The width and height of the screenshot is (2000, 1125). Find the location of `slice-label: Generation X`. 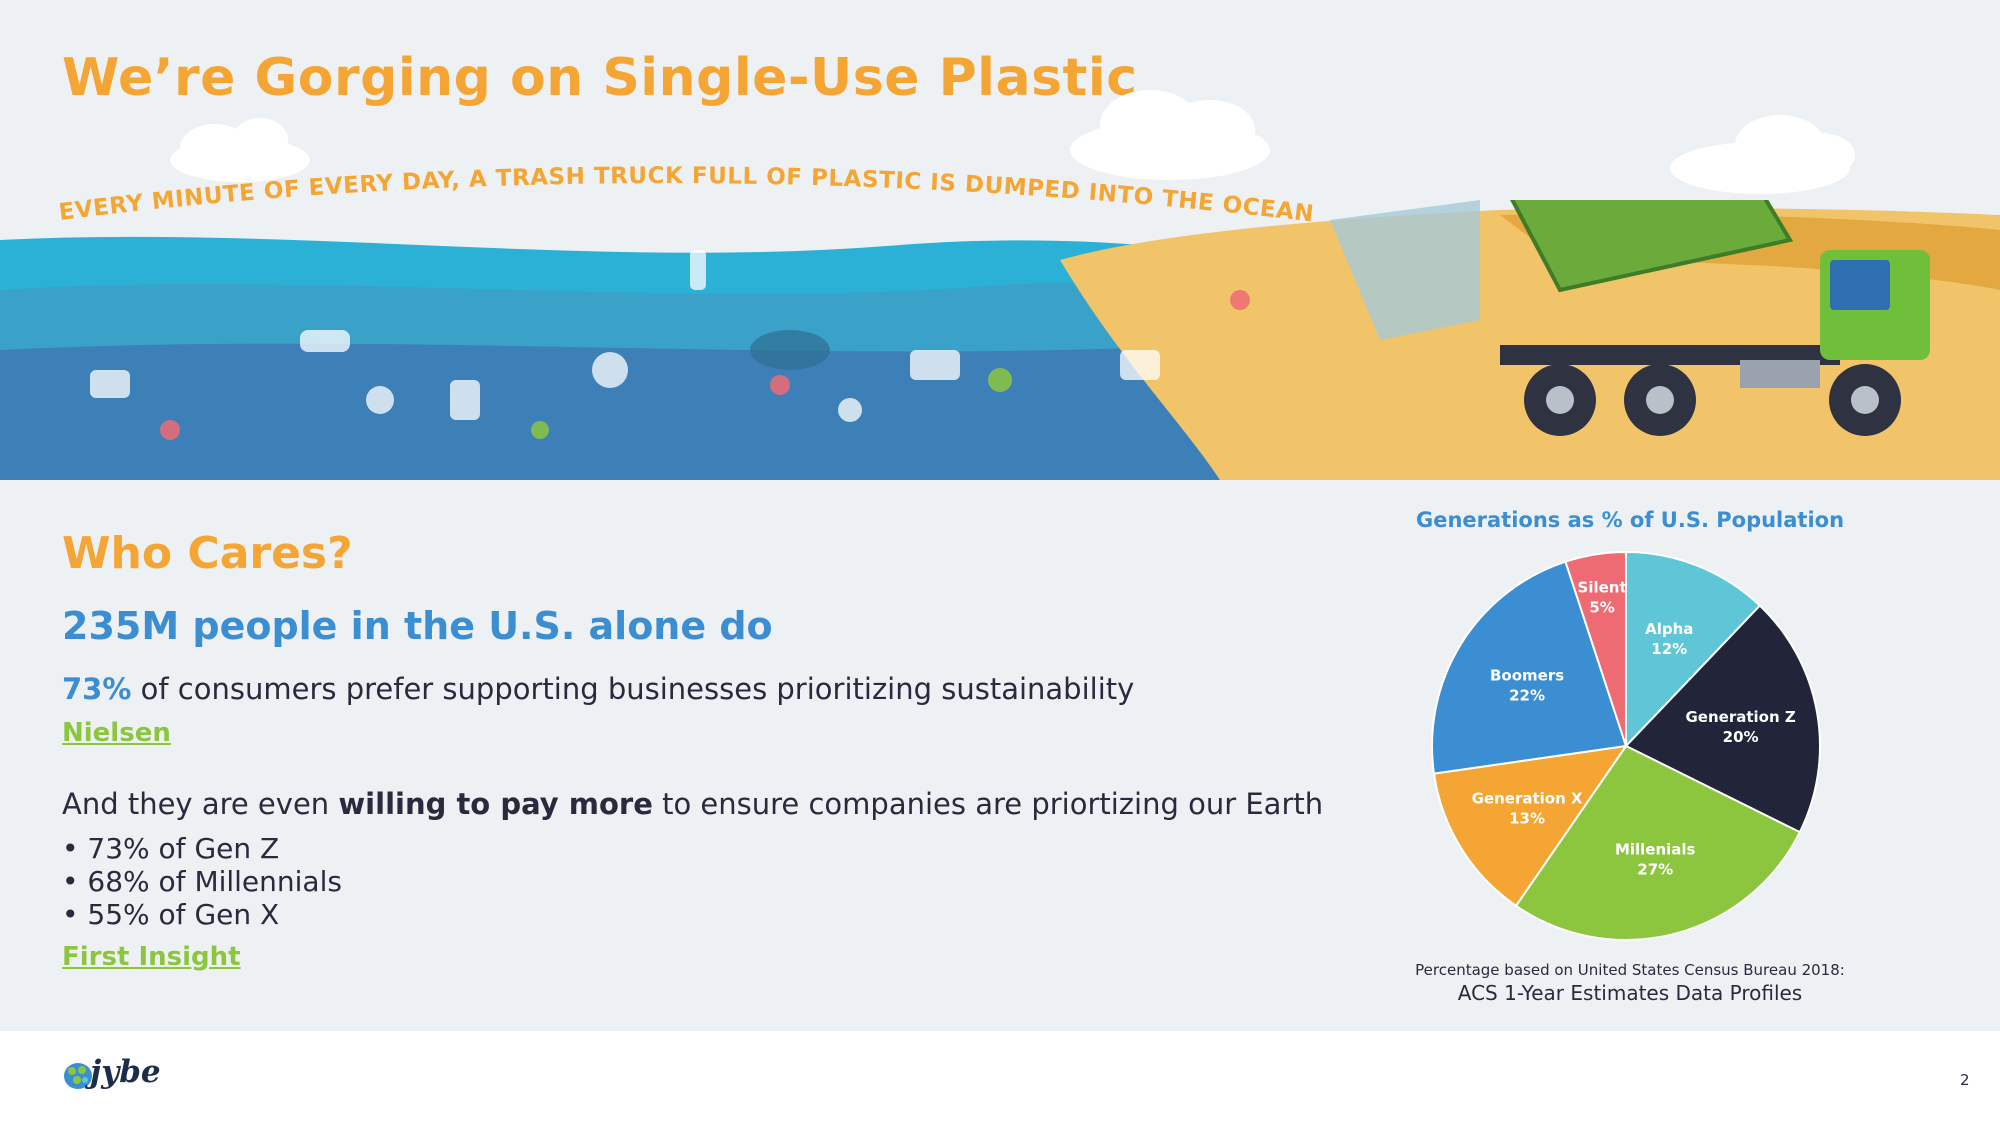

slice-label: Generation X is located at coordinates (1527, 798).